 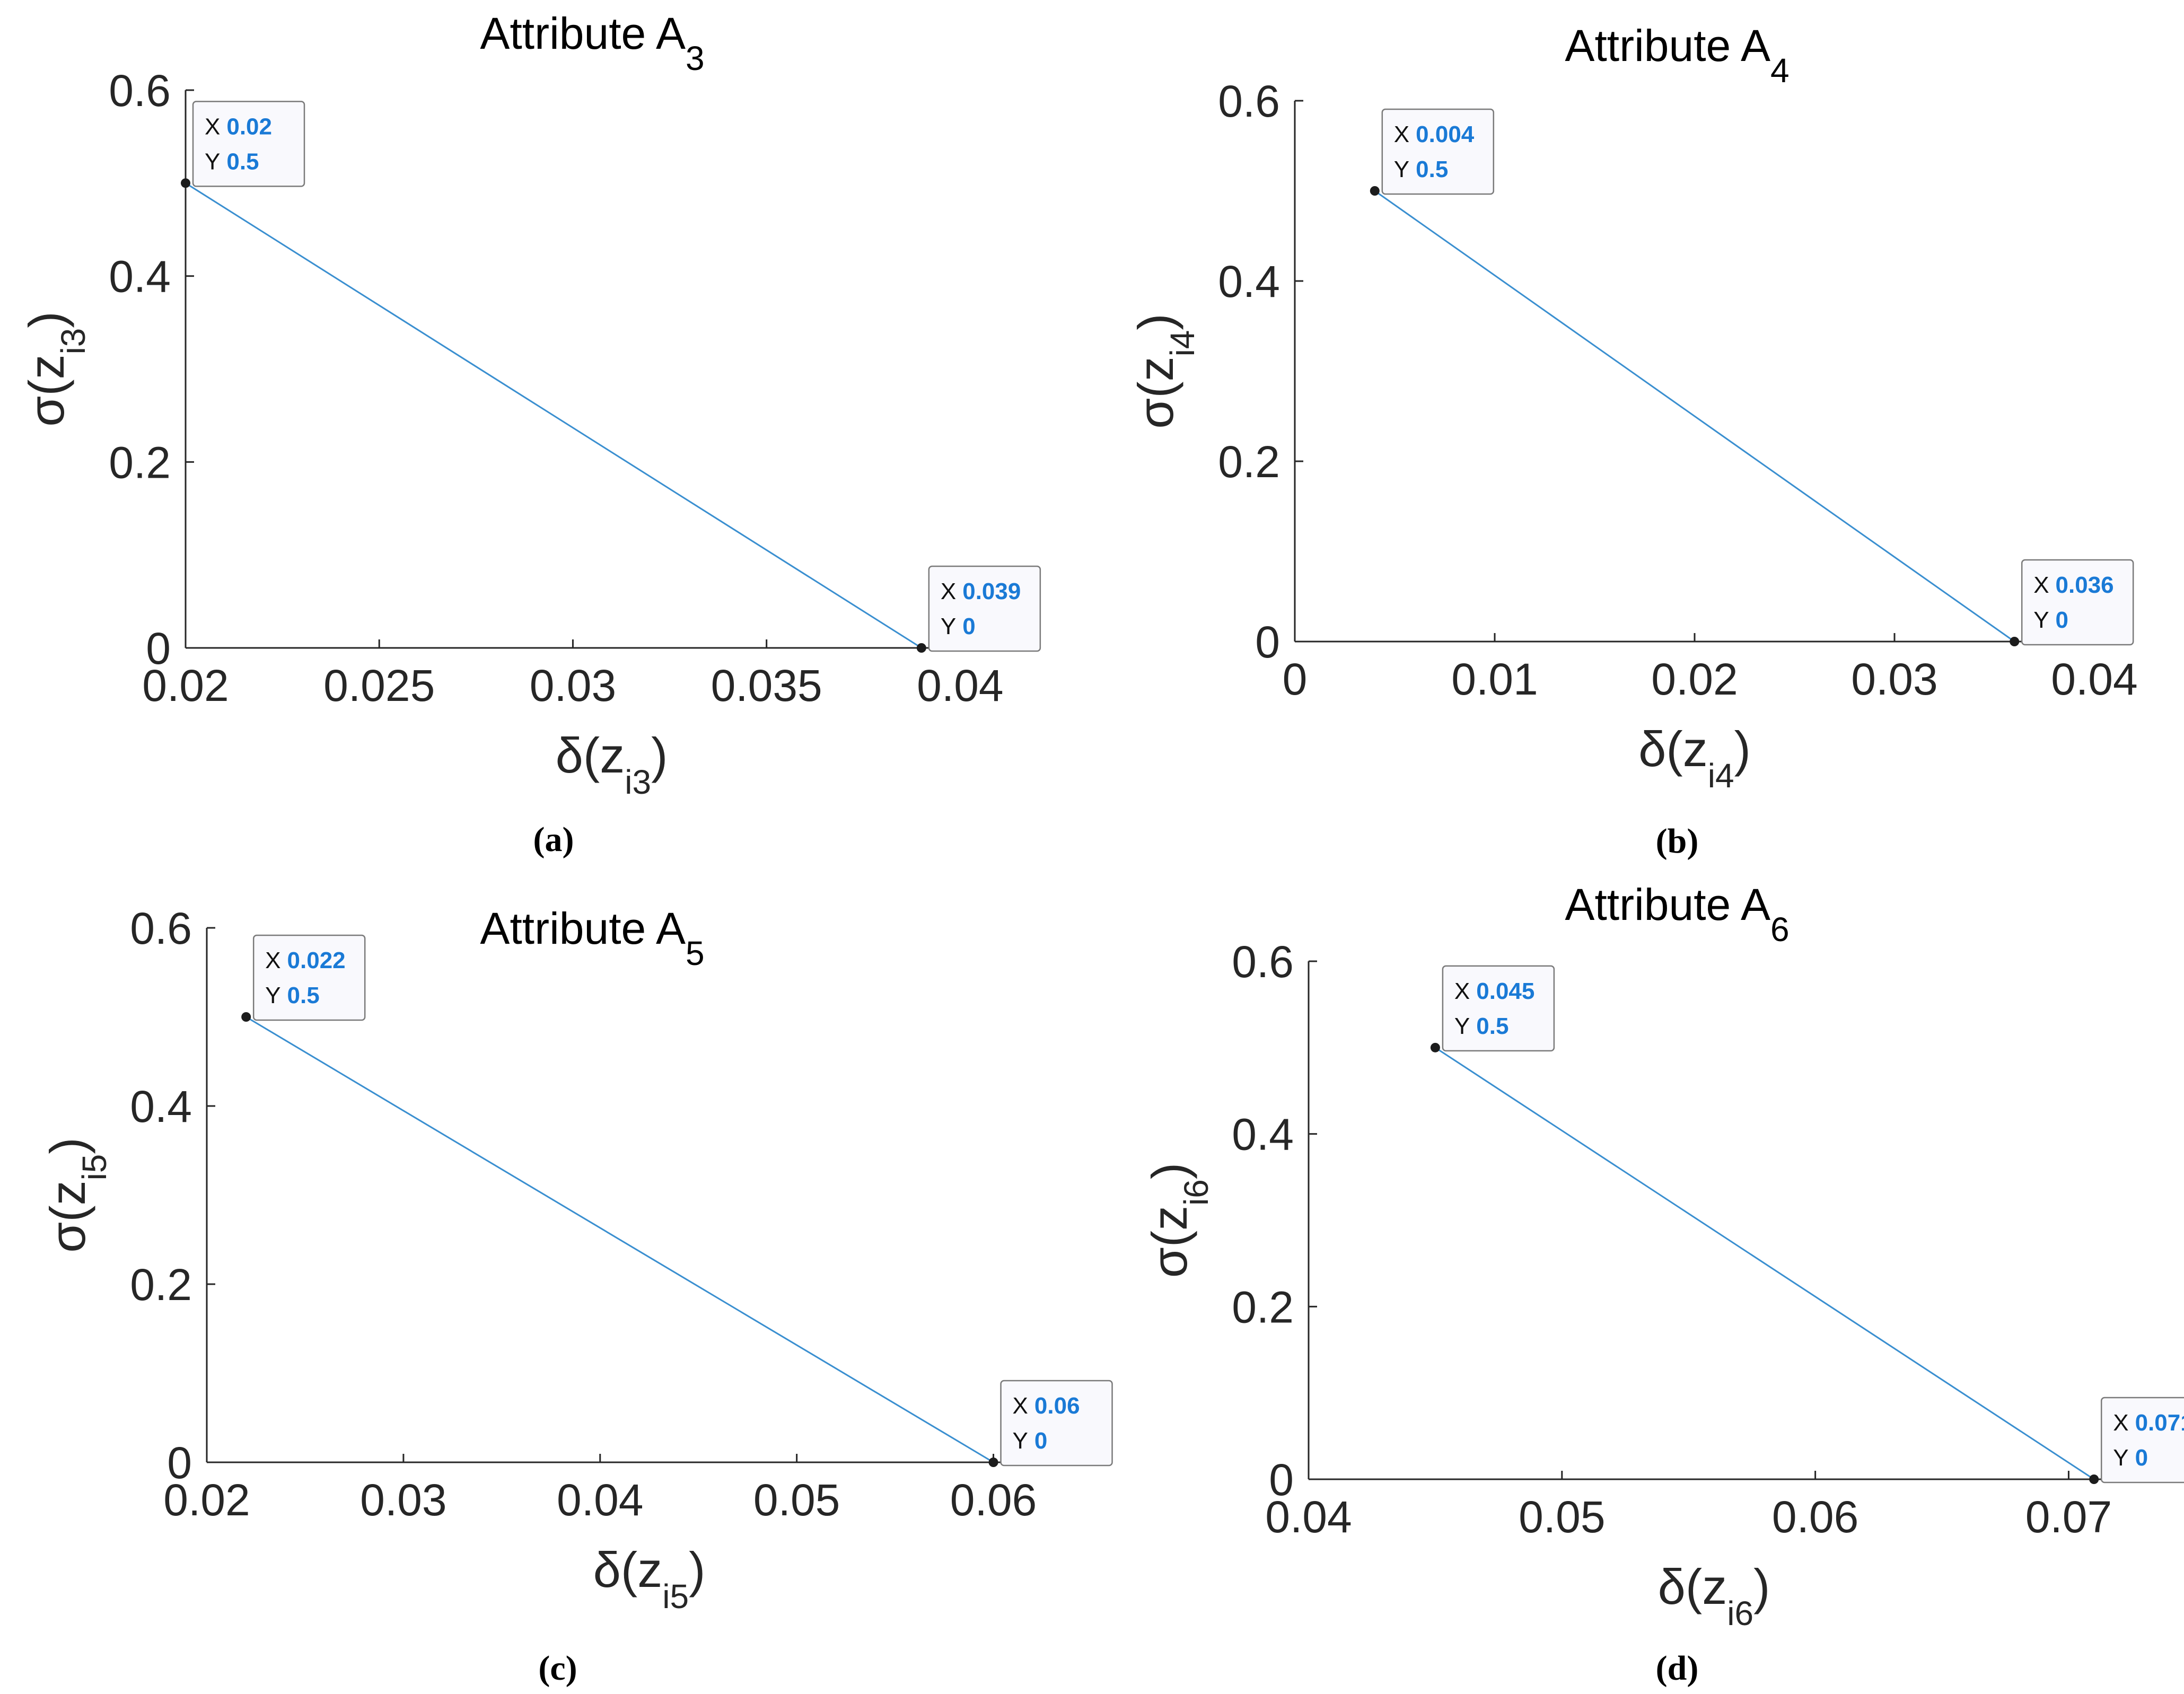 I want to click on chart-title: Attribute A3, so click(x=592, y=42).